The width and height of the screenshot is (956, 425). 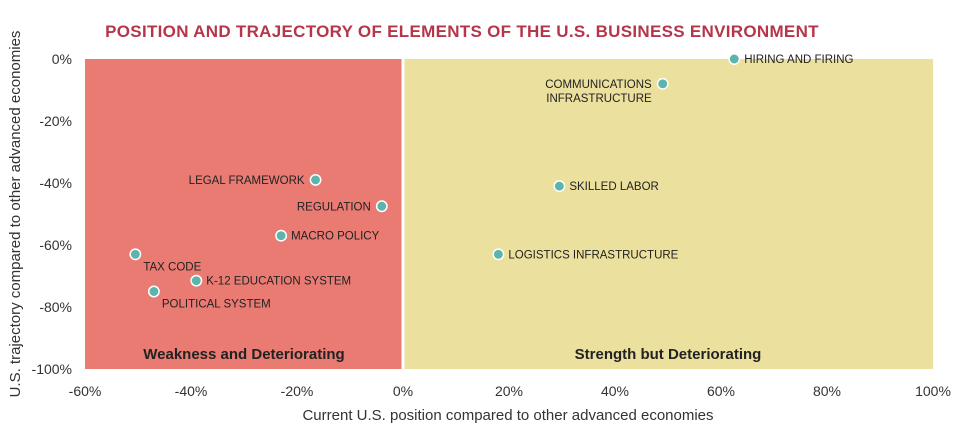 I want to click on data-point-label: MACRO POLICY, so click(x=335, y=237).